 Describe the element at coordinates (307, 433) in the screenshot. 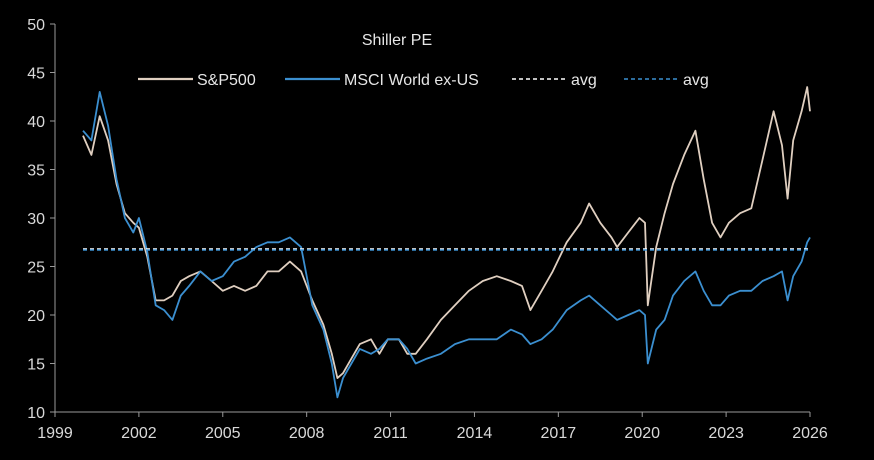

I see `x-tick-label: 2008` at that location.